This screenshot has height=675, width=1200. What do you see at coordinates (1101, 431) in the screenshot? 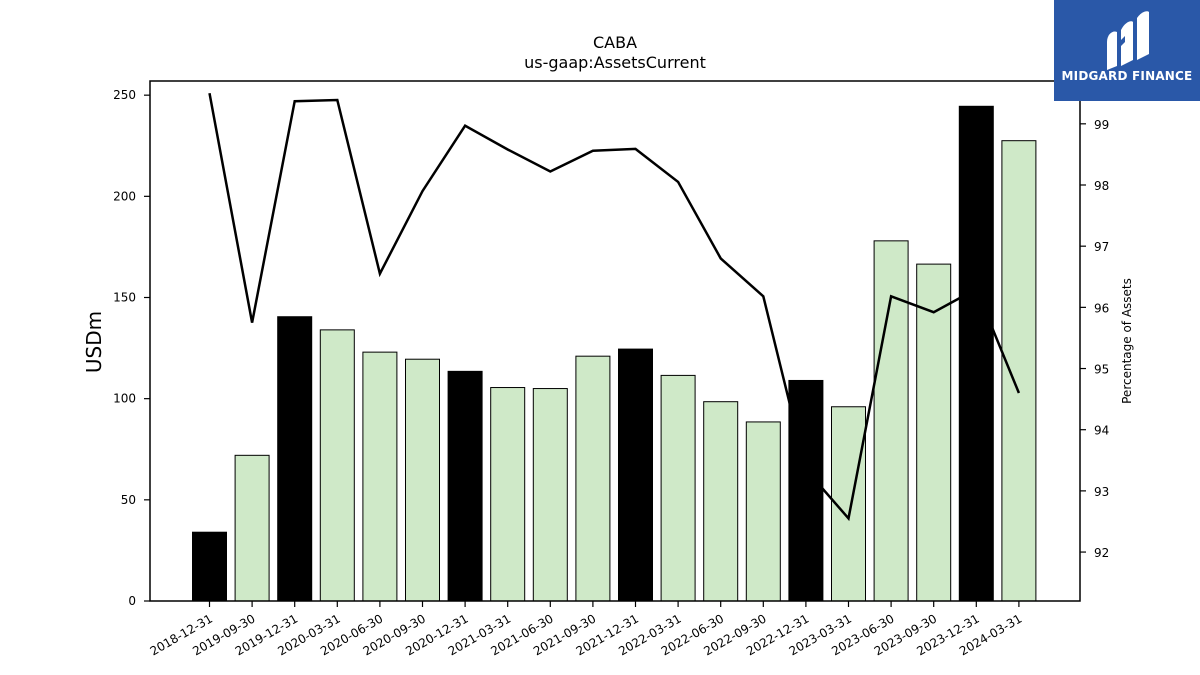
I see `y2-tick-label: 94` at bounding box center [1101, 431].